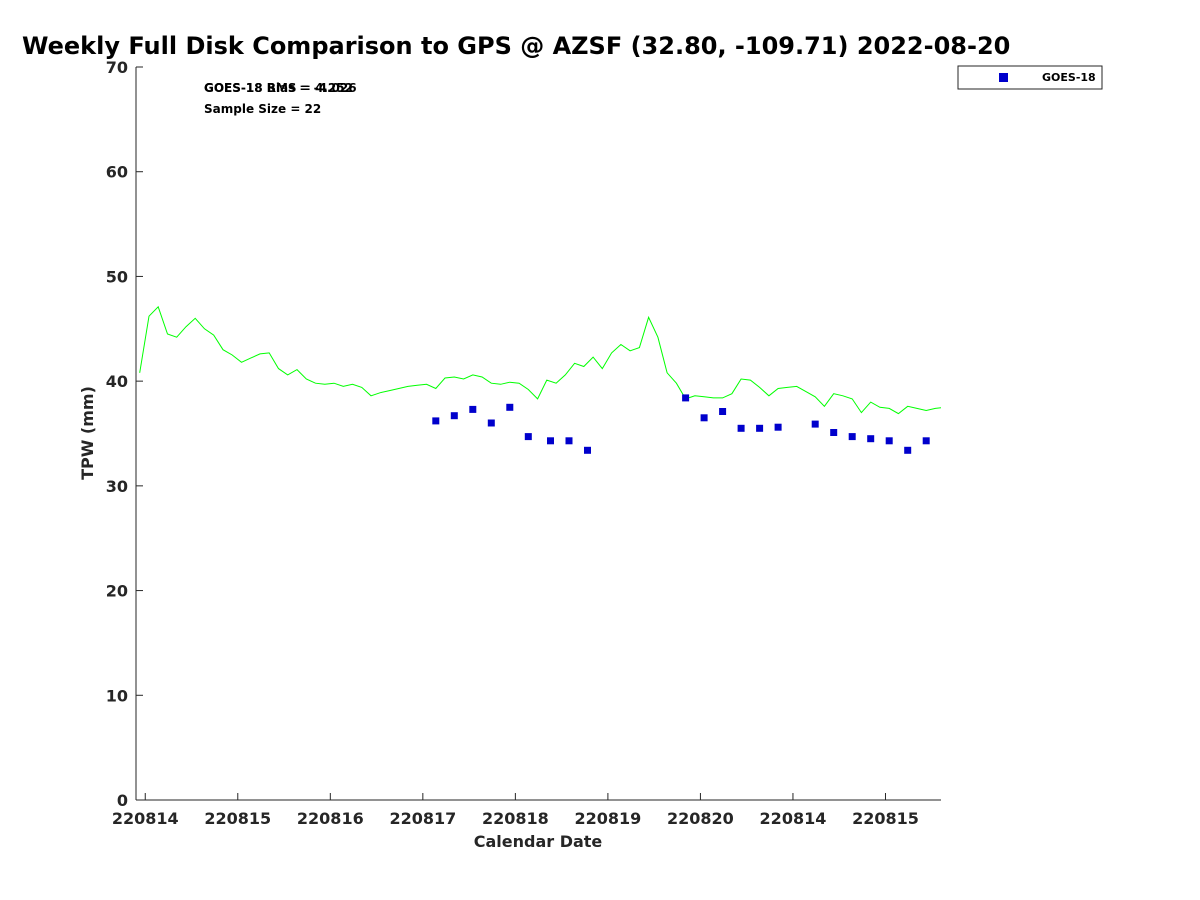 This screenshot has width=1200, height=900. I want to click on y-tick-label: 50, so click(117, 276).